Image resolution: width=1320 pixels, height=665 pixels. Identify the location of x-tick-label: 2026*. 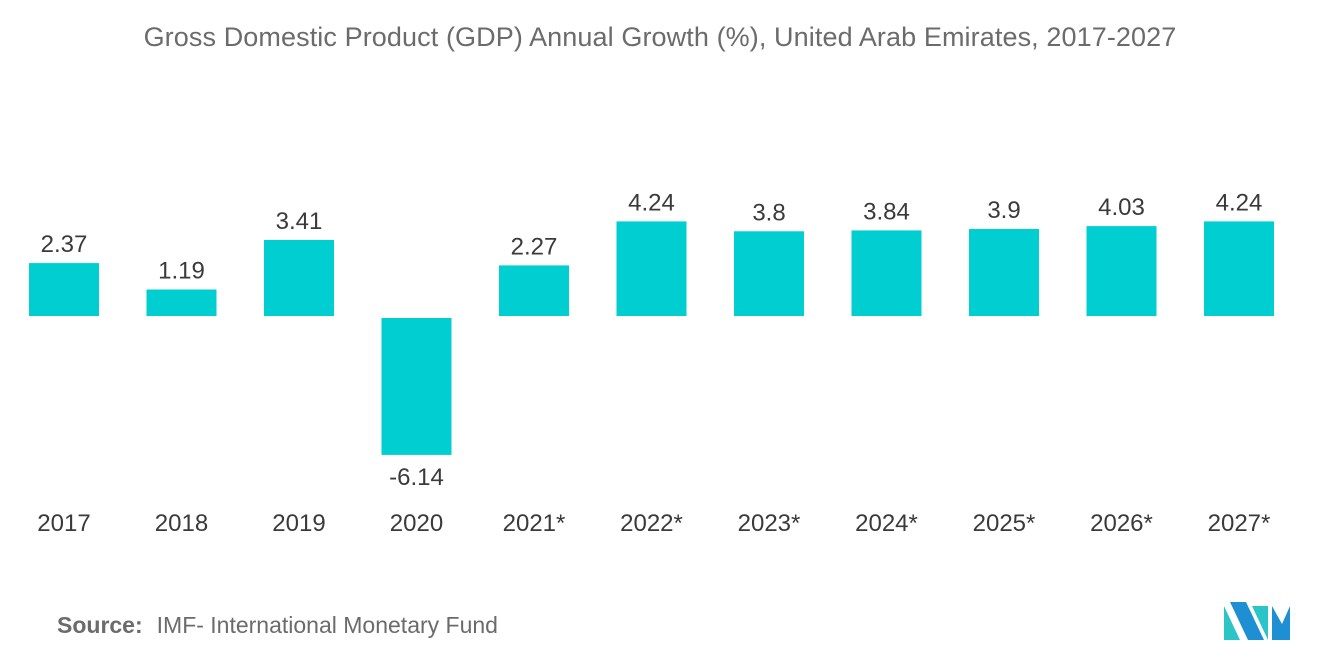
(1121, 523).